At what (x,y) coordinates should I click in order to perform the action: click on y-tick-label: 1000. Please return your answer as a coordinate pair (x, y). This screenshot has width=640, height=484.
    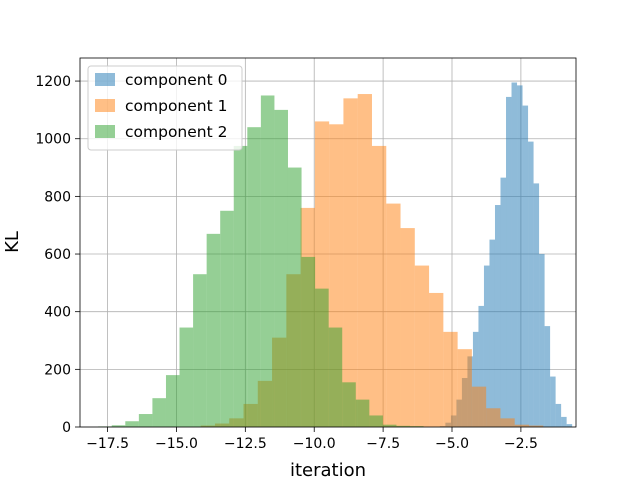
    Looking at the image, I should click on (53, 140).